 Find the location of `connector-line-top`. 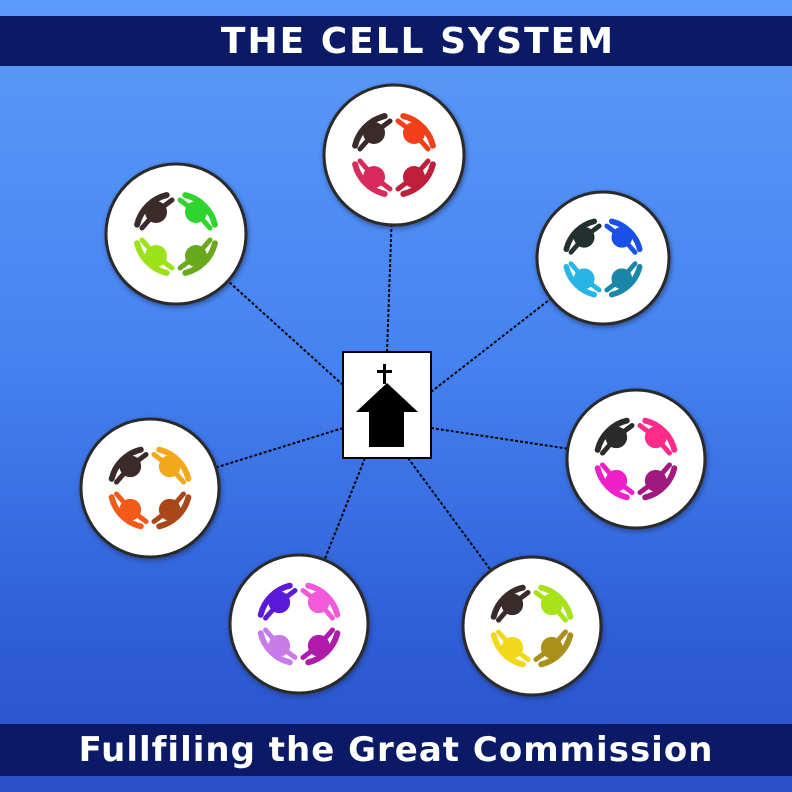

connector-line-top is located at coordinates (389, 288).